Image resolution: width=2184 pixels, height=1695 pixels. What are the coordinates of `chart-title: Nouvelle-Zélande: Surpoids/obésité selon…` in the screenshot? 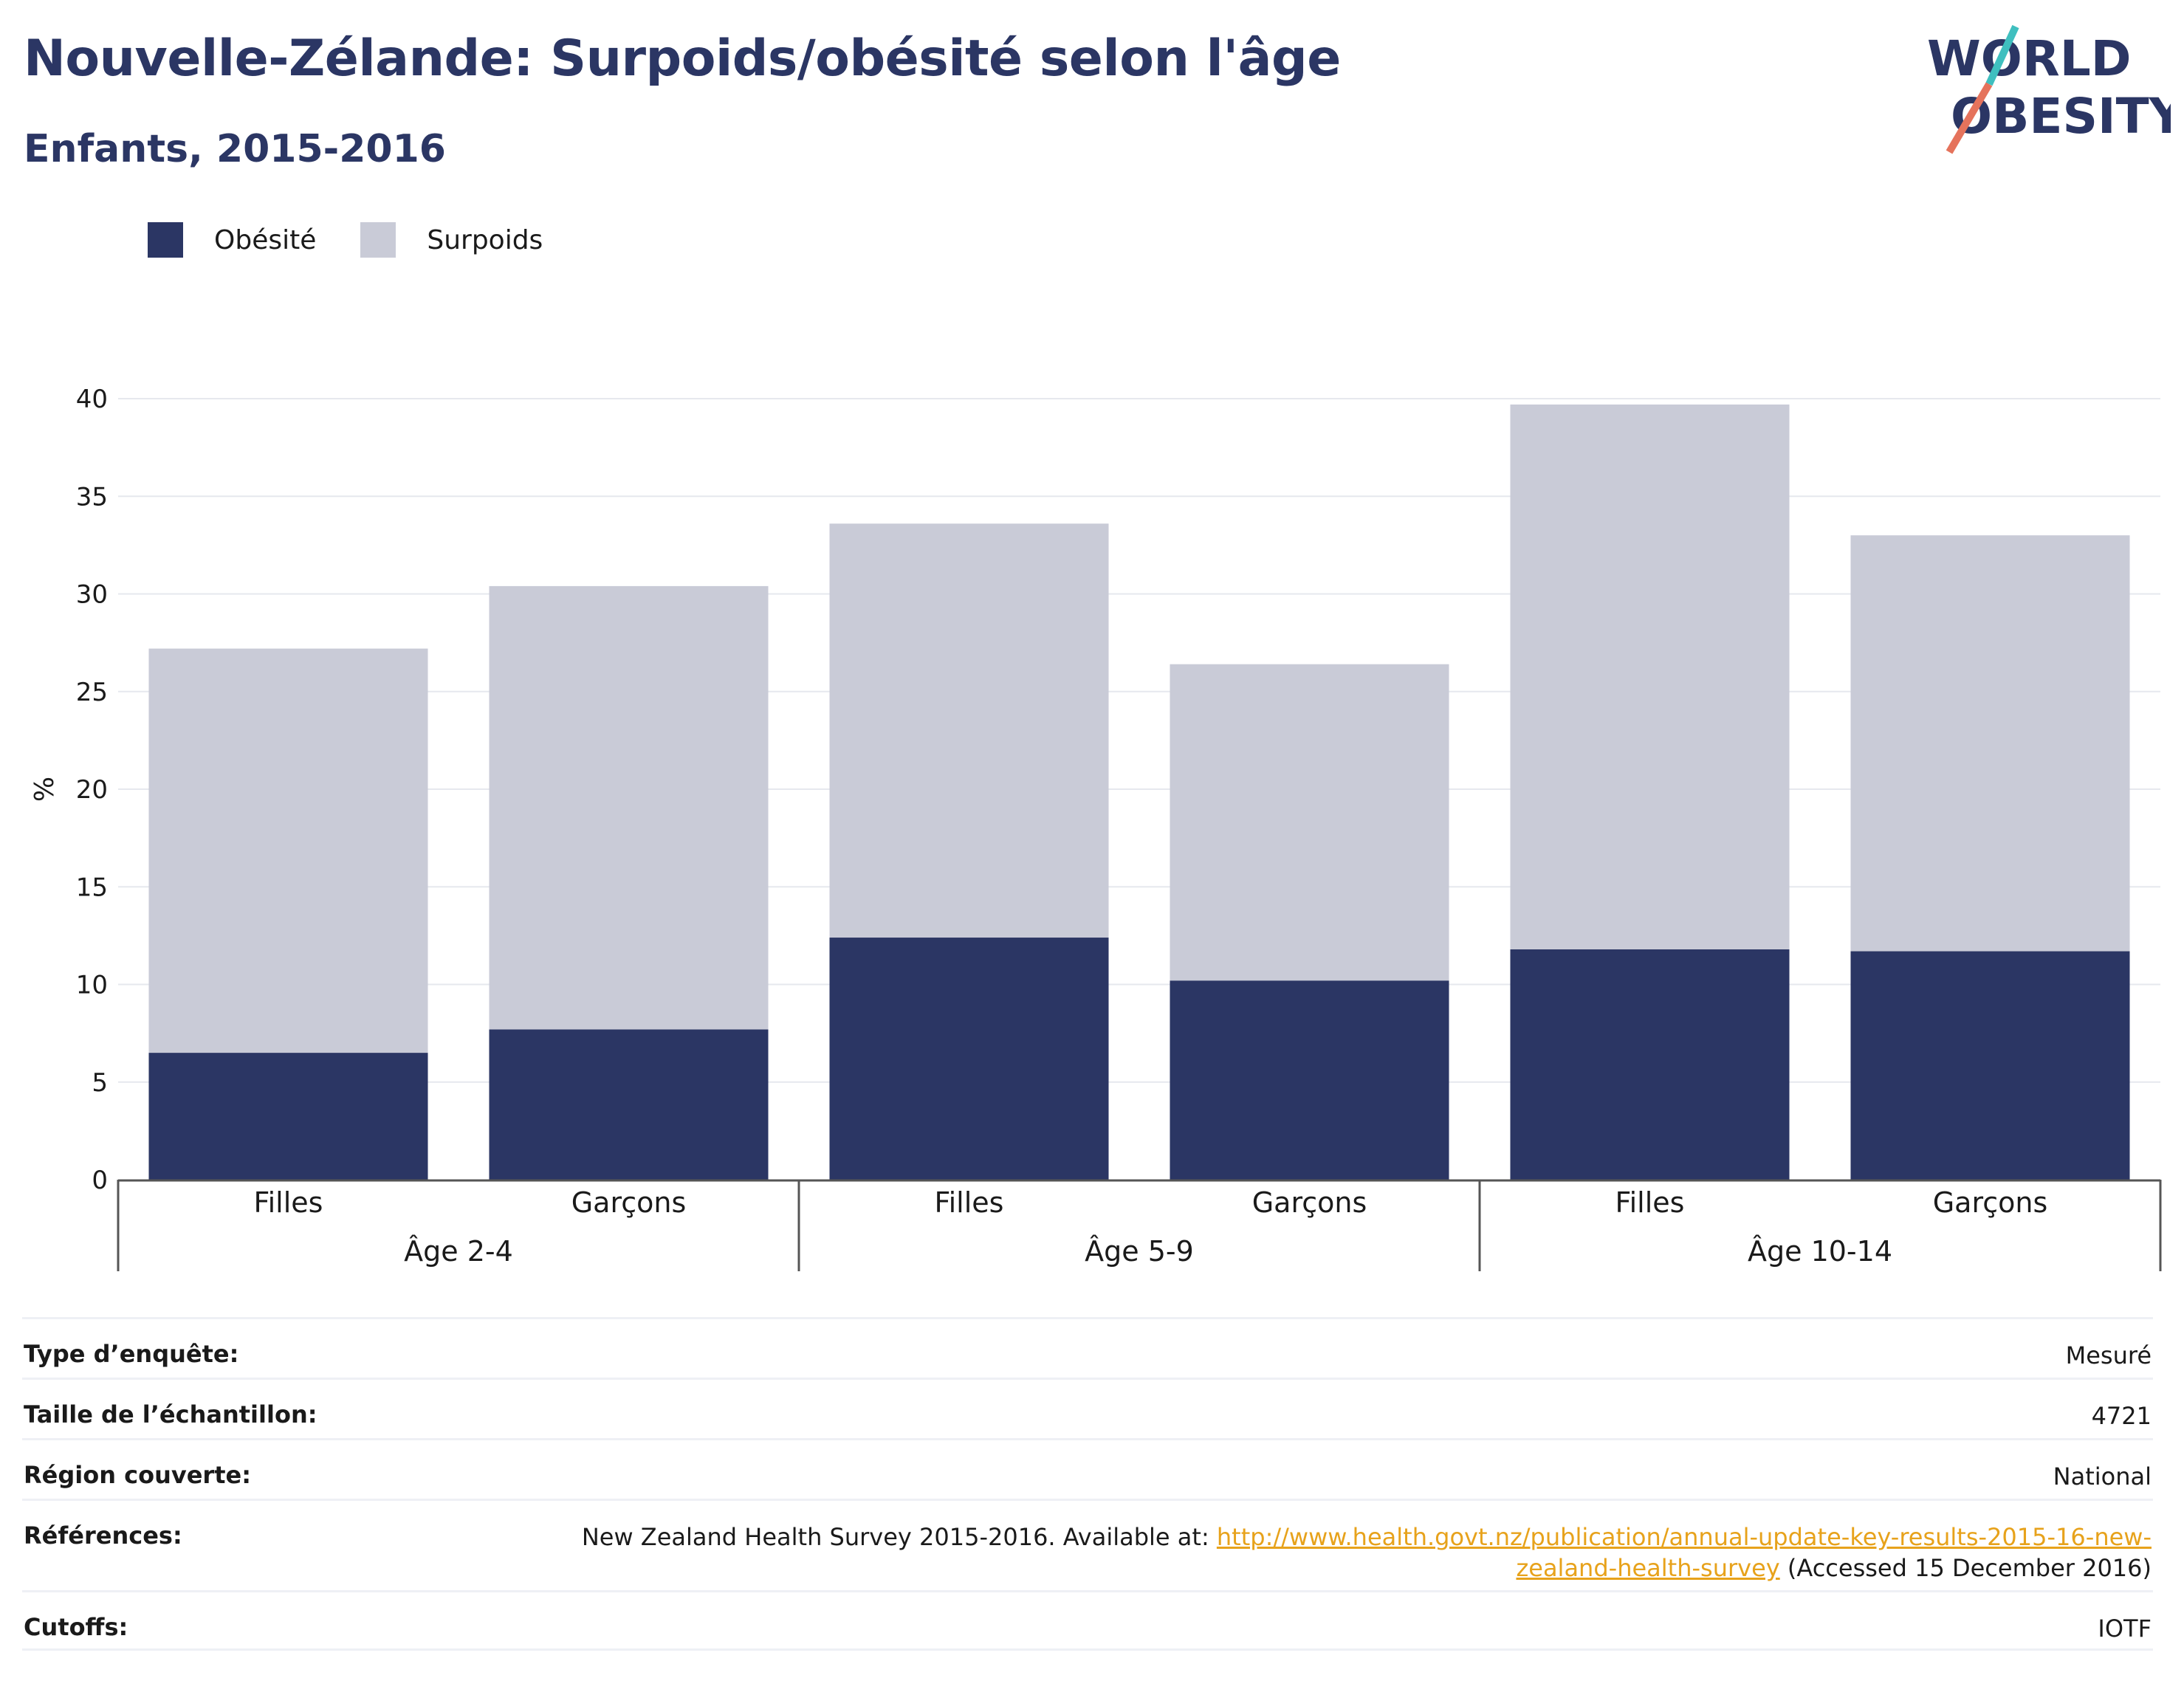 It's located at (682, 59).